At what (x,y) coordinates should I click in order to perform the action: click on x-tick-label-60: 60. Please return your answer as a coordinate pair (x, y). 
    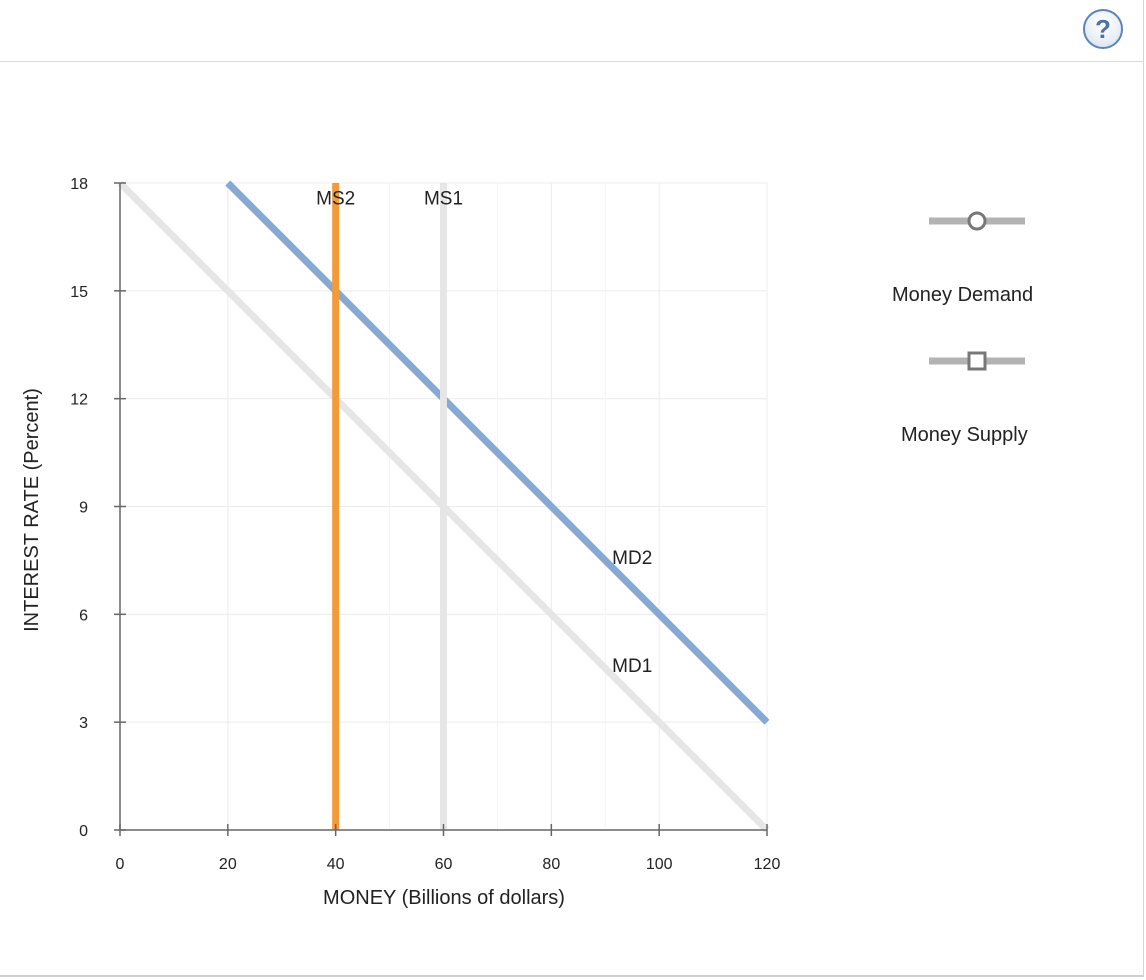
    Looking at the image, I should click on (444, 864).